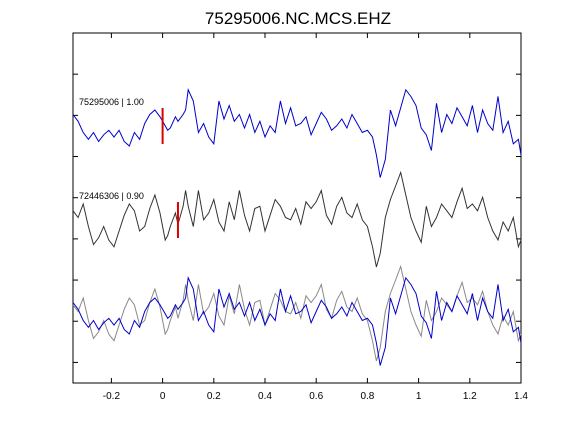 This screenshot has height=432, width=576. I want to click on x-tick-label: 0.6, so click(316, 396).